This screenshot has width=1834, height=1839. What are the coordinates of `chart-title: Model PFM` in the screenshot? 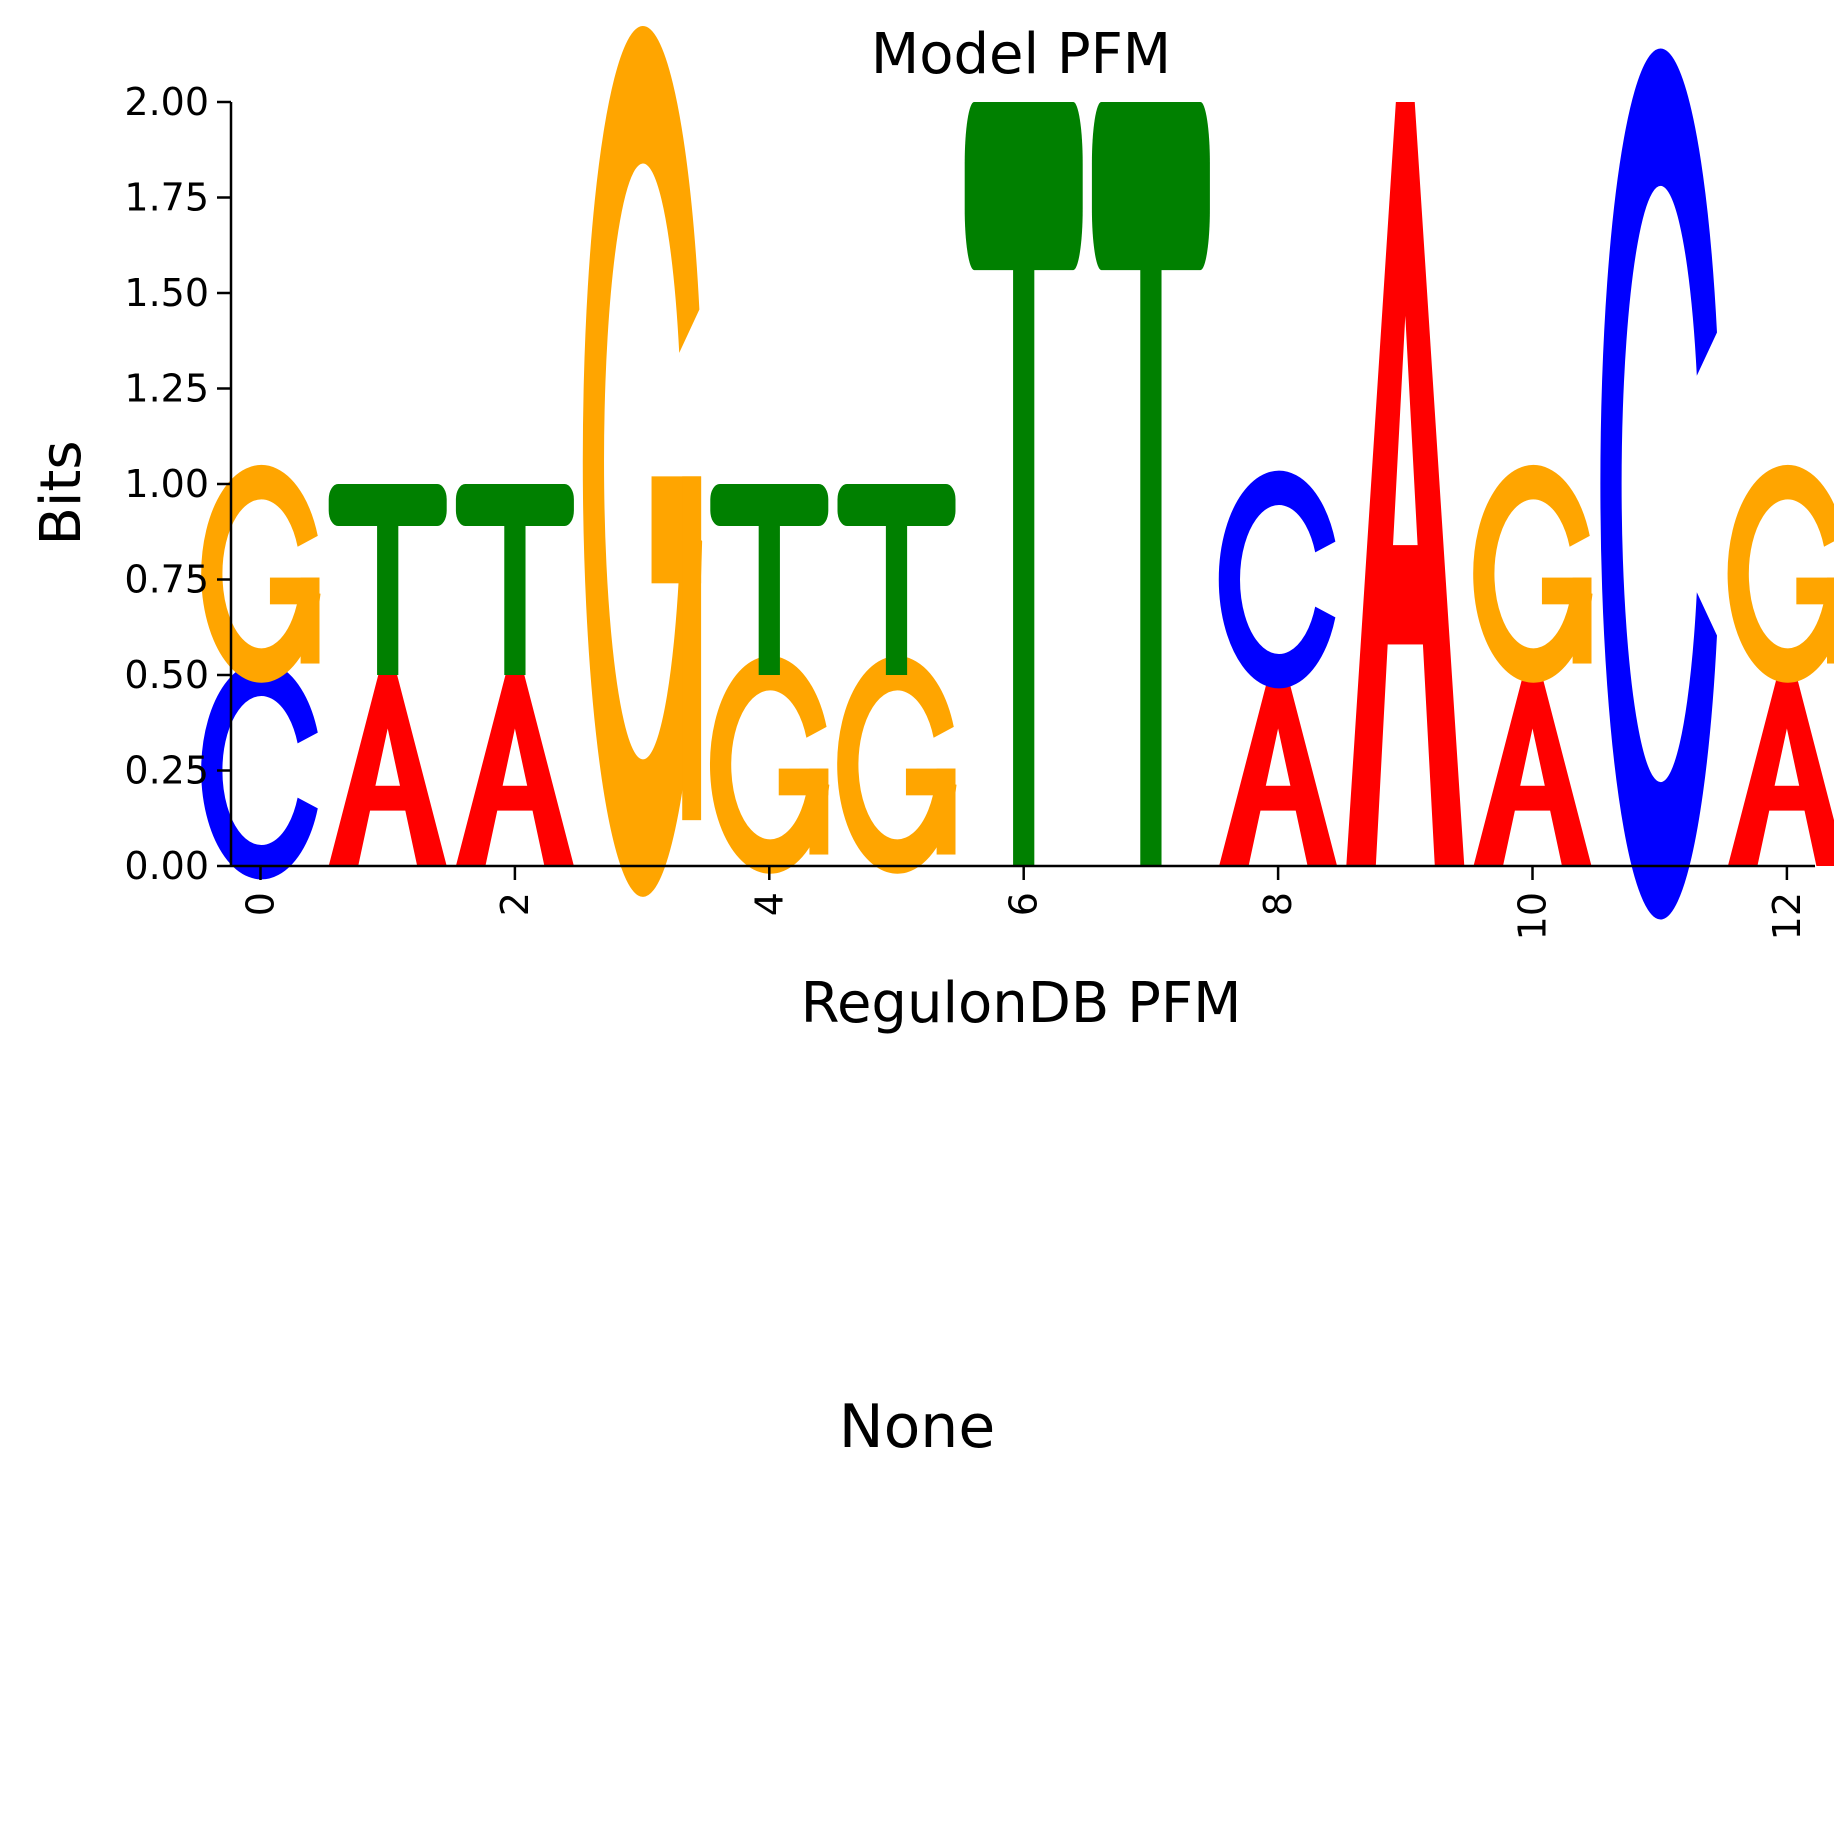 It's located at (1021, 54).